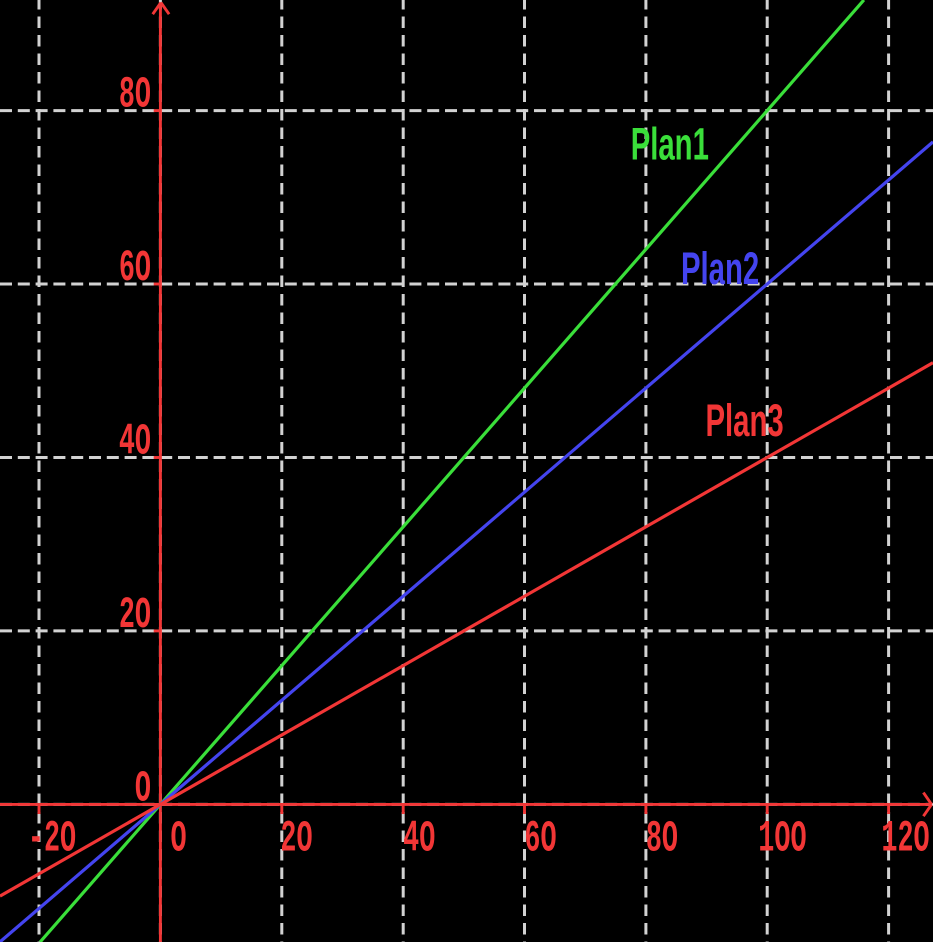 The width and height of the screenshot is (933, 942). I want to click on svg-text: 1OO, so click(782, 839).